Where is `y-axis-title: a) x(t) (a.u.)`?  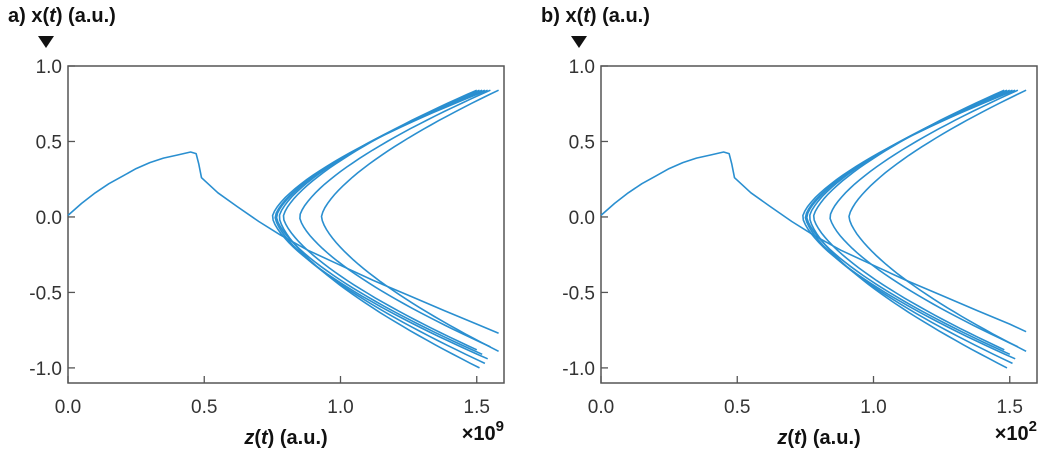
y-axis-title: a) x(t) (a.u.) is located at coordinates (62, 16).